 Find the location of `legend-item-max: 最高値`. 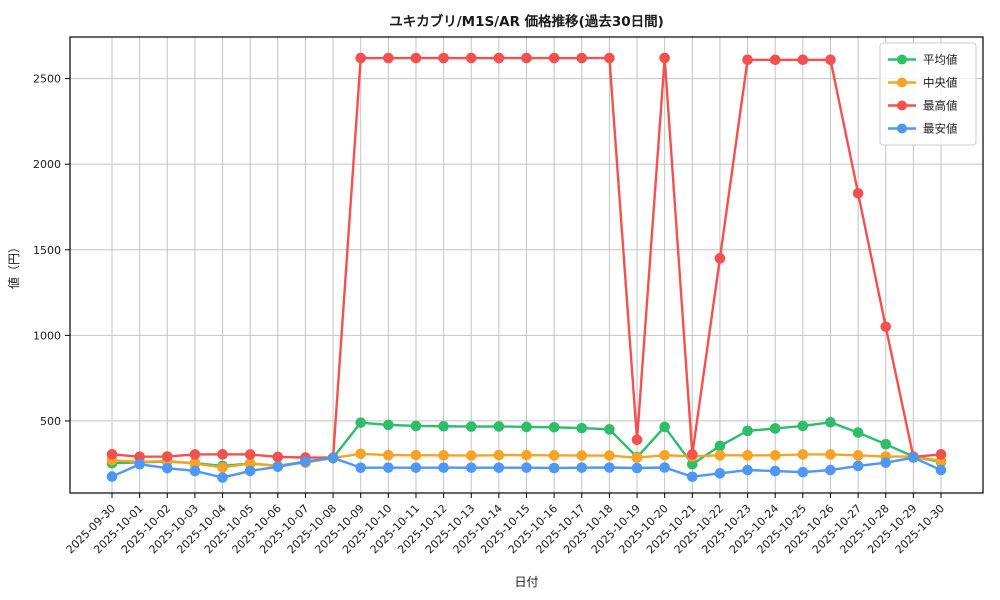

legend-item-max: 最高値 is located at coordinates (923, 106).